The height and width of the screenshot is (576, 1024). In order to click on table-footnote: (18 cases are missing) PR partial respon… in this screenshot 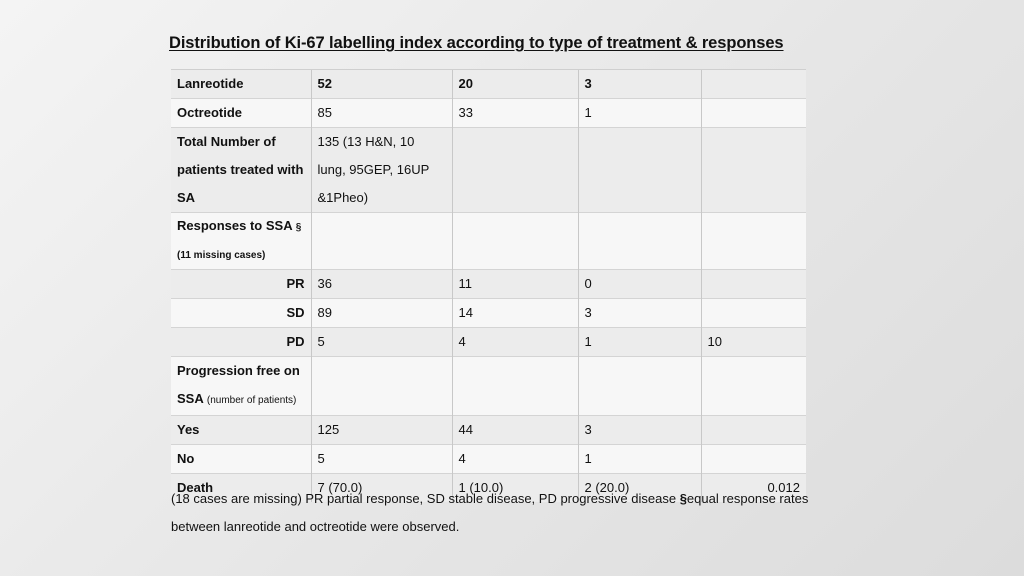, I will do `click(491, 513)`.